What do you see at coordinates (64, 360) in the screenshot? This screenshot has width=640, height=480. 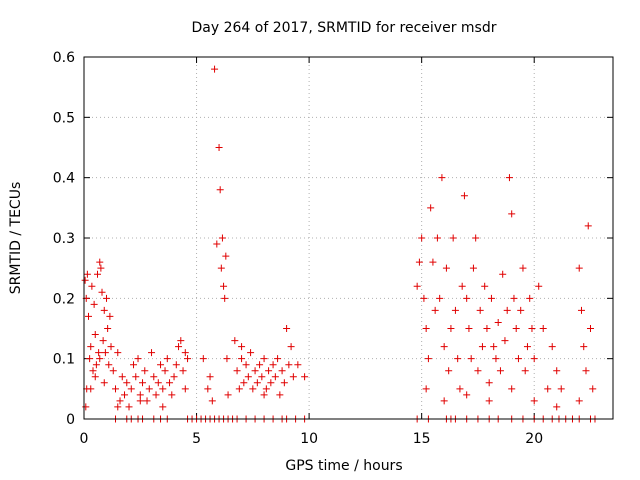 I see `y-tick-label: 0.1` at bounding box center [64, 360].